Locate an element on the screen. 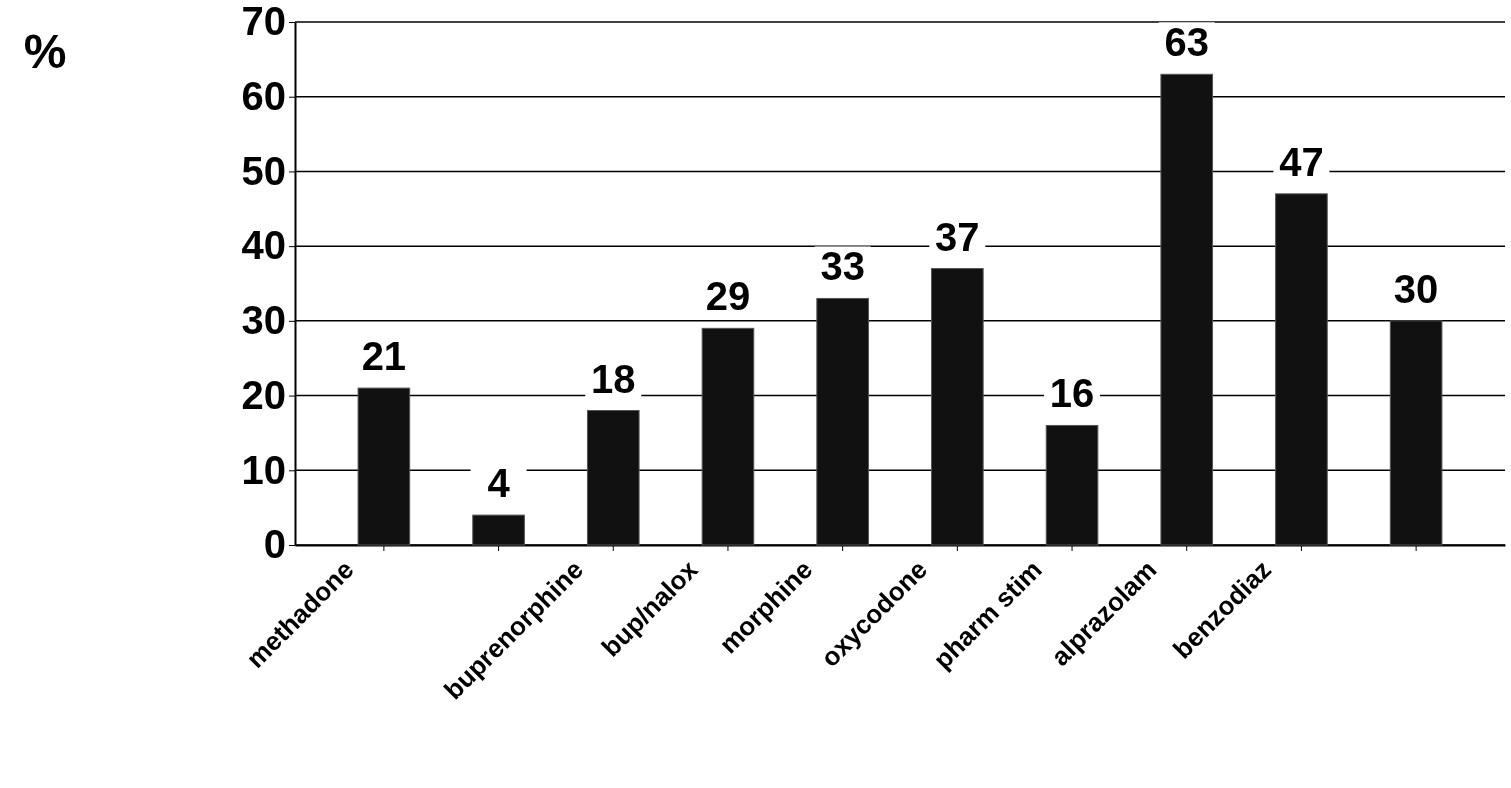 Image resolution: width=1511 pixels, height=788 pixels. data-label: 29 is located at coordinates (728, 296).